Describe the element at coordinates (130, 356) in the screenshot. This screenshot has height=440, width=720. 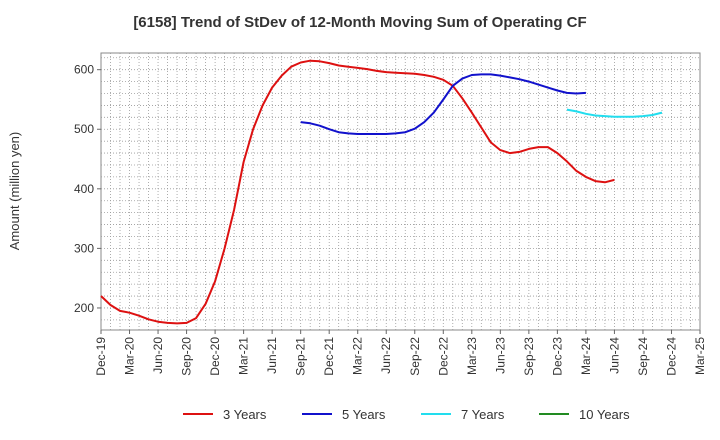
I see `x-tick-label: Mar-20` at that location.